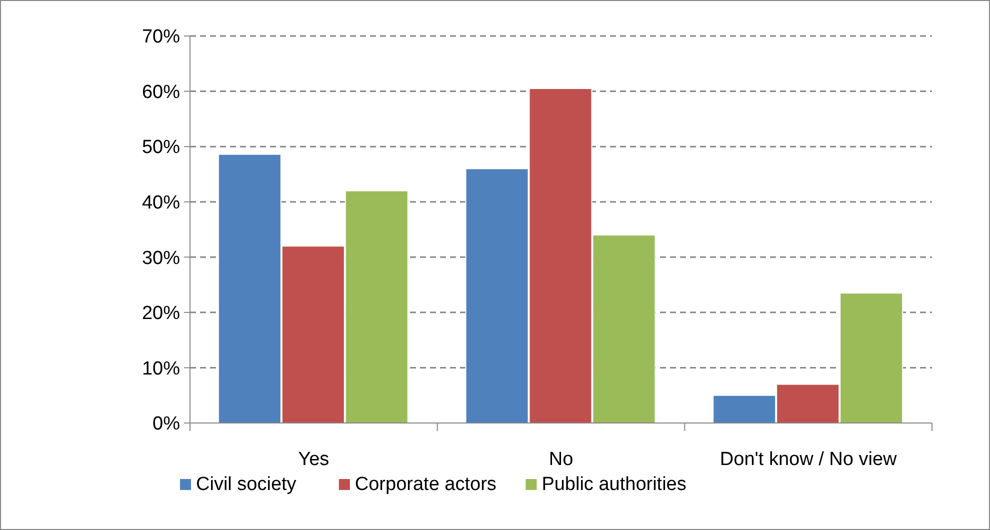  Describe the element at coordinates (614, 484) in the screenshot. I see `legend-label: Public authorities` at that location.